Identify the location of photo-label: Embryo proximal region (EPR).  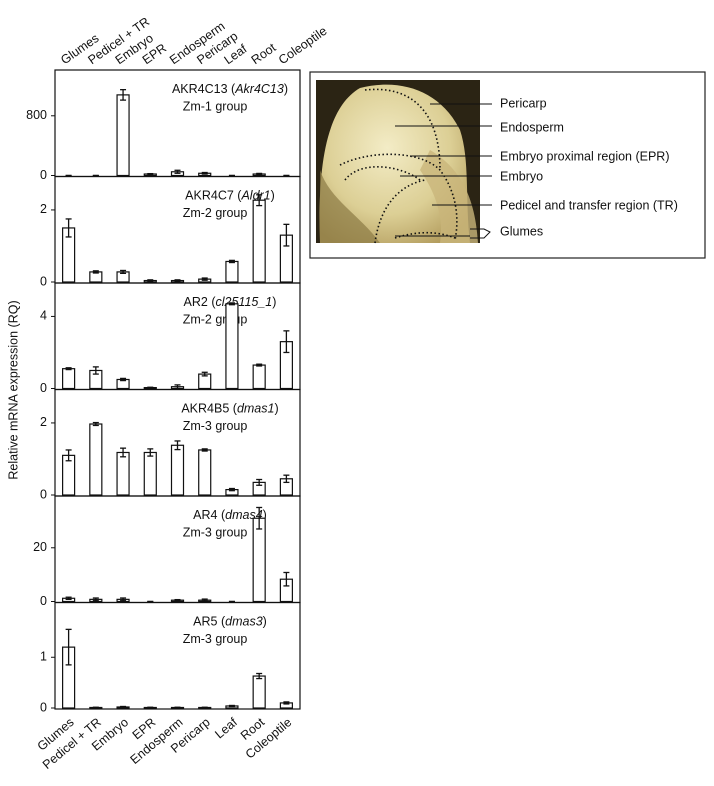
(585, 156).